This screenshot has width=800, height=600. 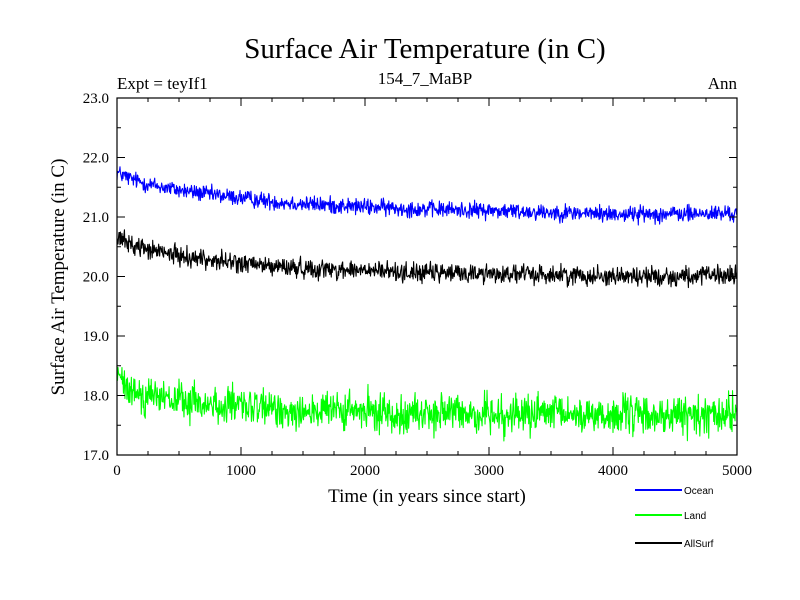 What do you see at coordinates (425, 78) in the screenshot?
I see `period-label: 154_7_MaBP` at bounding box center [425, 78].